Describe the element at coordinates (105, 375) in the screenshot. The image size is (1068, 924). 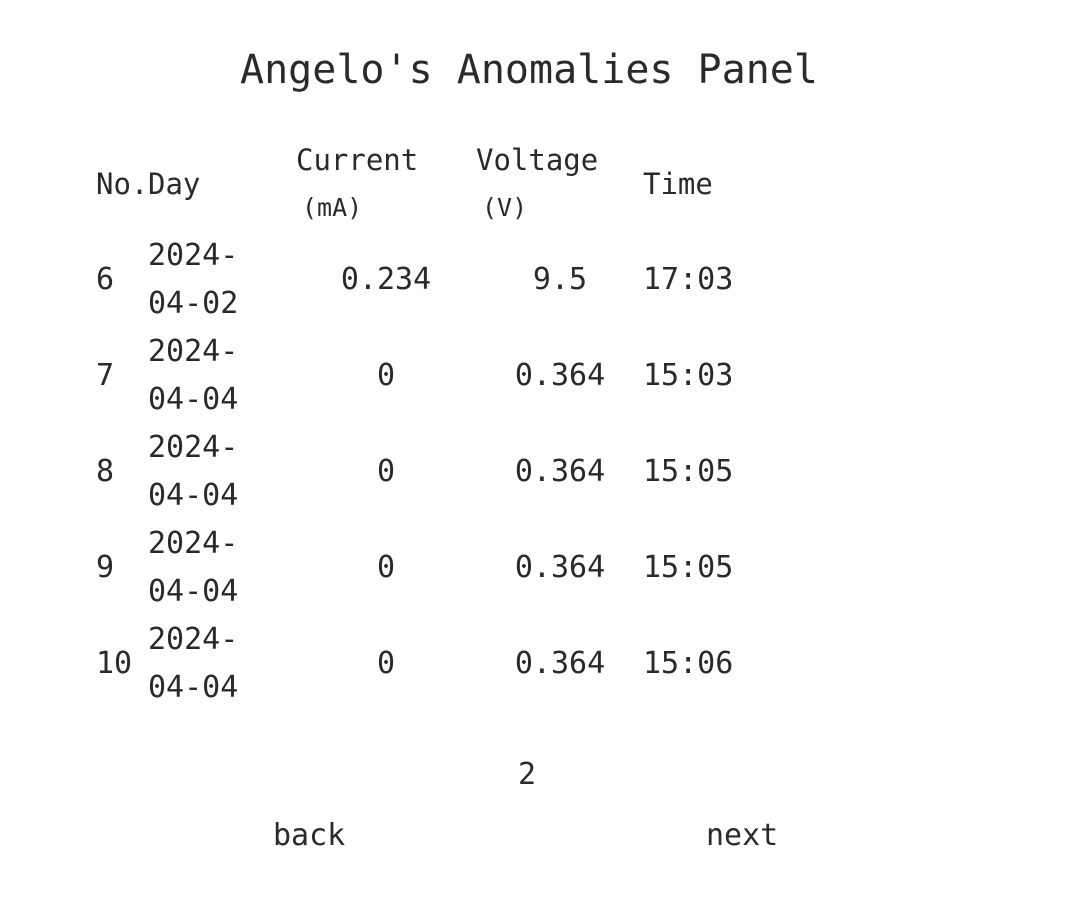
I see `cell-no: 7` at that location.